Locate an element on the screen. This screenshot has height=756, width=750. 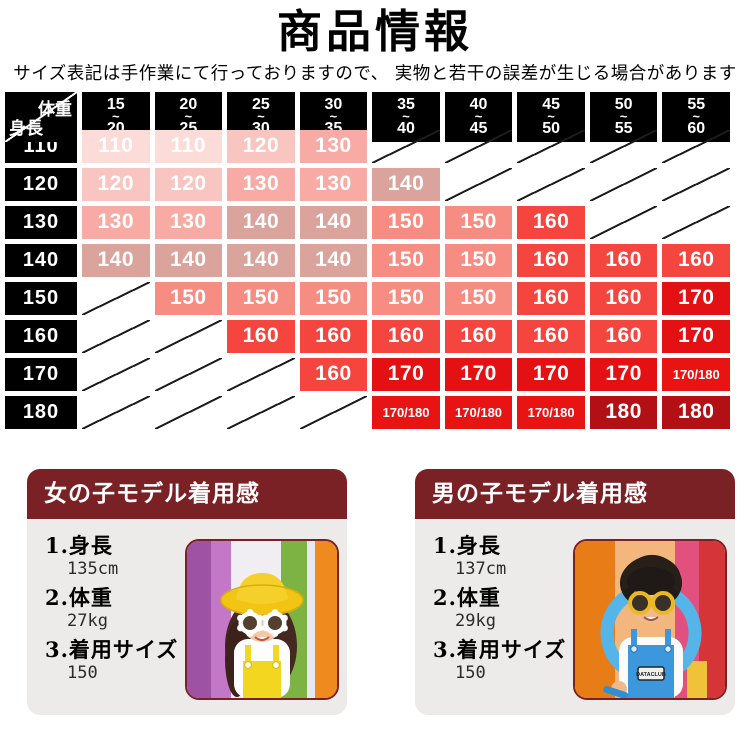
girl-hat is located at coordinates (262, 594).